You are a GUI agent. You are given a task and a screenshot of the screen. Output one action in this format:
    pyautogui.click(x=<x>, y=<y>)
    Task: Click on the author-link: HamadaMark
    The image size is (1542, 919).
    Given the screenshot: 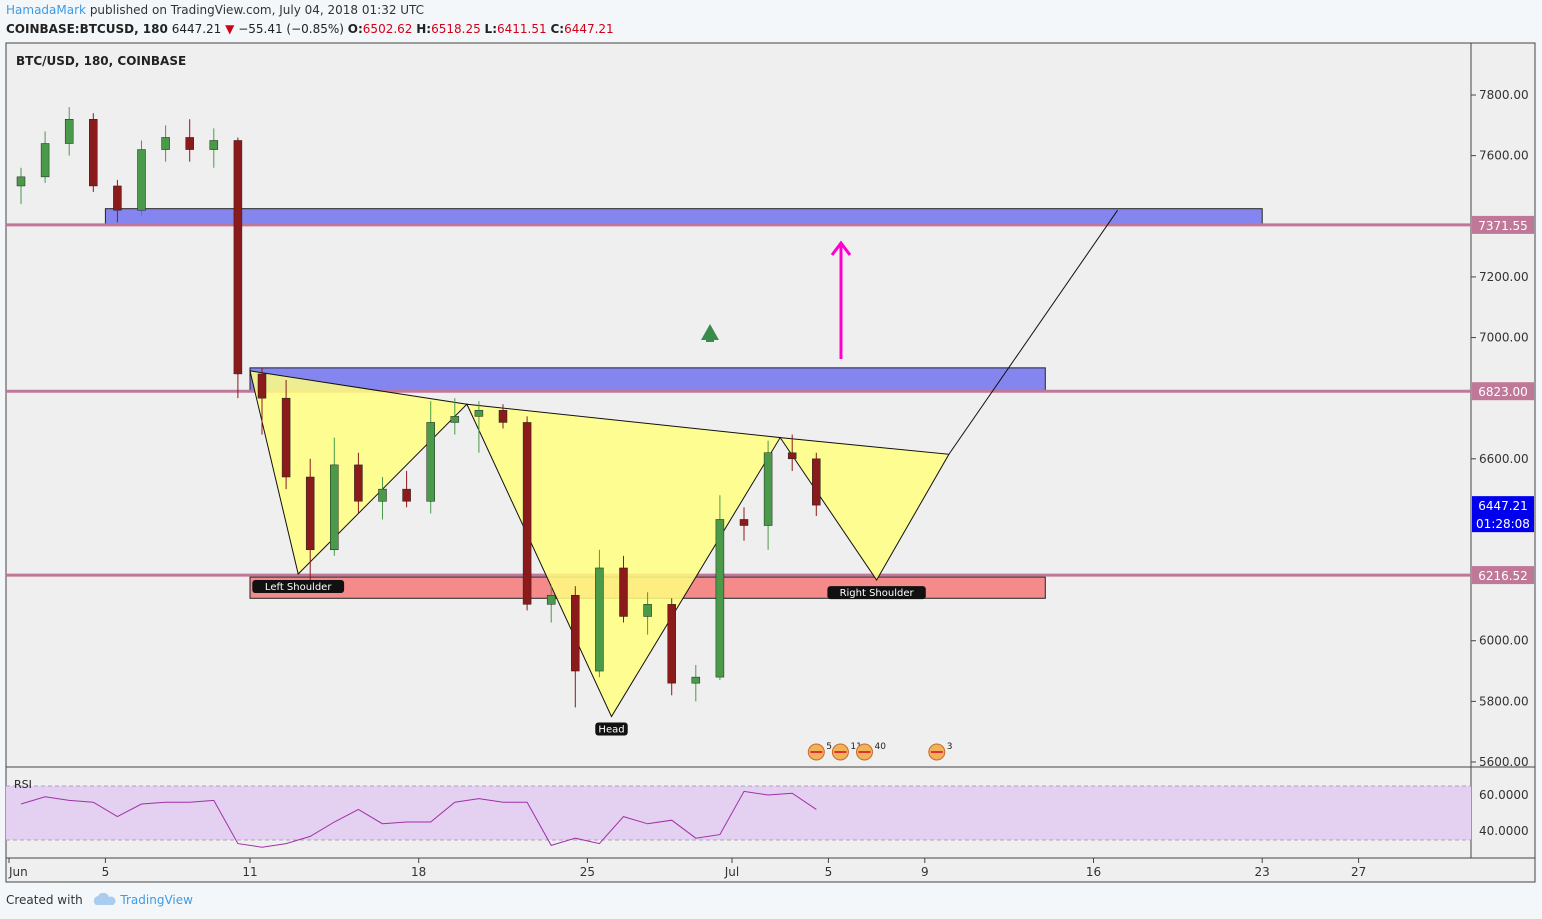 What is the action you would take?
    pyautogui.click(x=46, y=10)
    